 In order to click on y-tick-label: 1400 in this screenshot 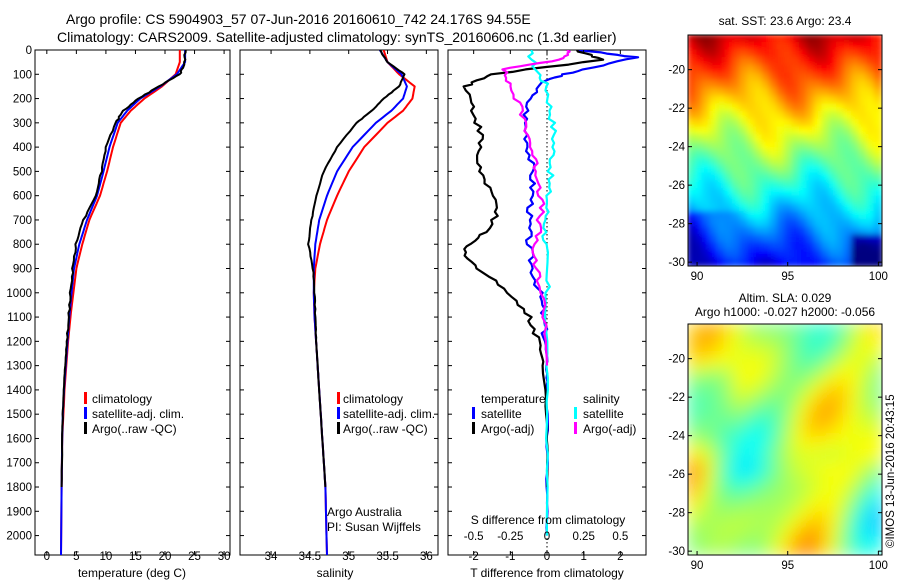, I will do `click(19, 391)`.